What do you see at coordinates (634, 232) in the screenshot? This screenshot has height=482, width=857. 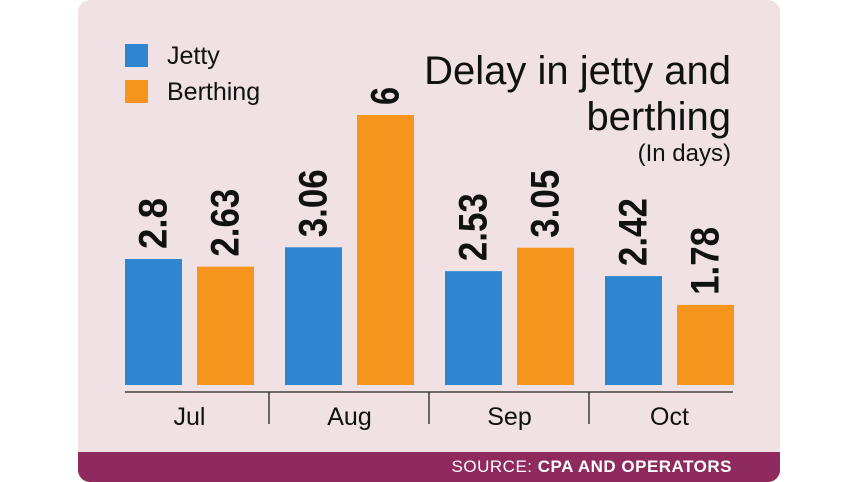 I see `data-label-jetty-oct: 2.42` at bounding box center [634, 232].